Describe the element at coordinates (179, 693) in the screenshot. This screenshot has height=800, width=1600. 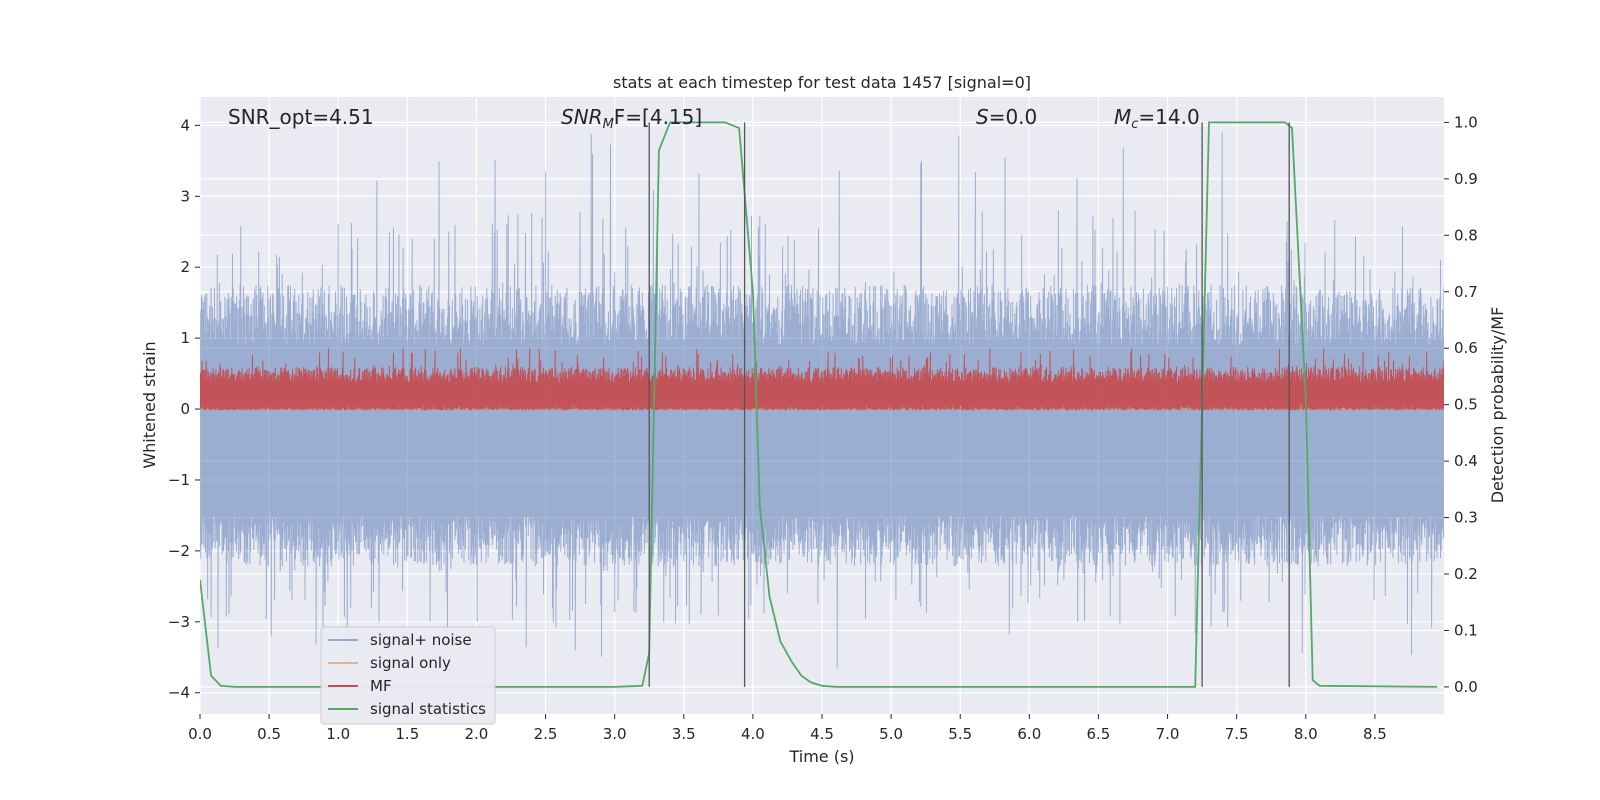
I see `y-tick-label-0: −4` at that location.